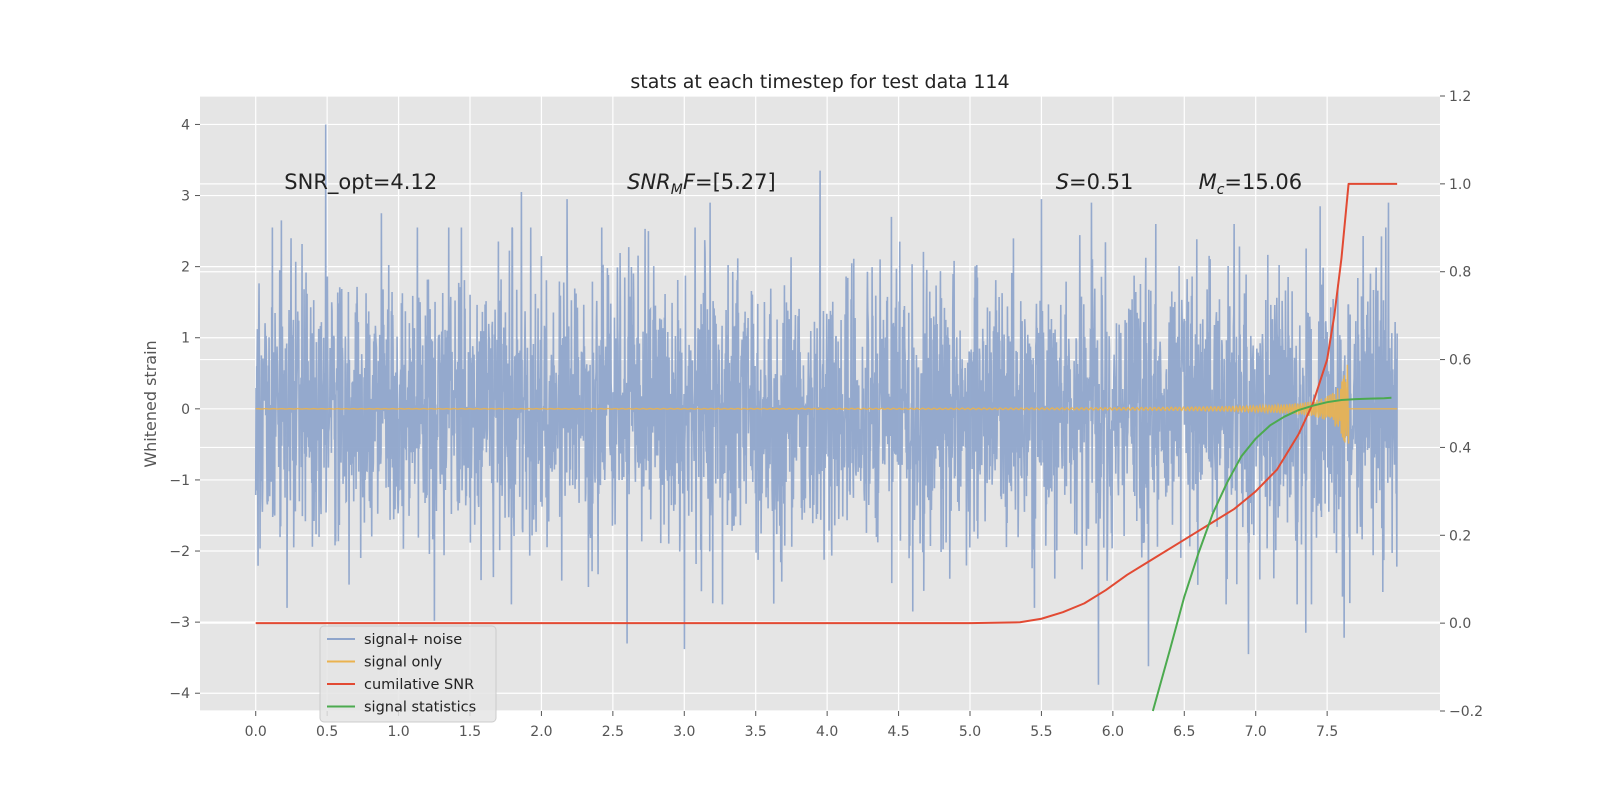  What do you see at coordinates (420, 708) in the screenshot?
I see `legend-label: signal statistics` at bounding box center [420, 708].